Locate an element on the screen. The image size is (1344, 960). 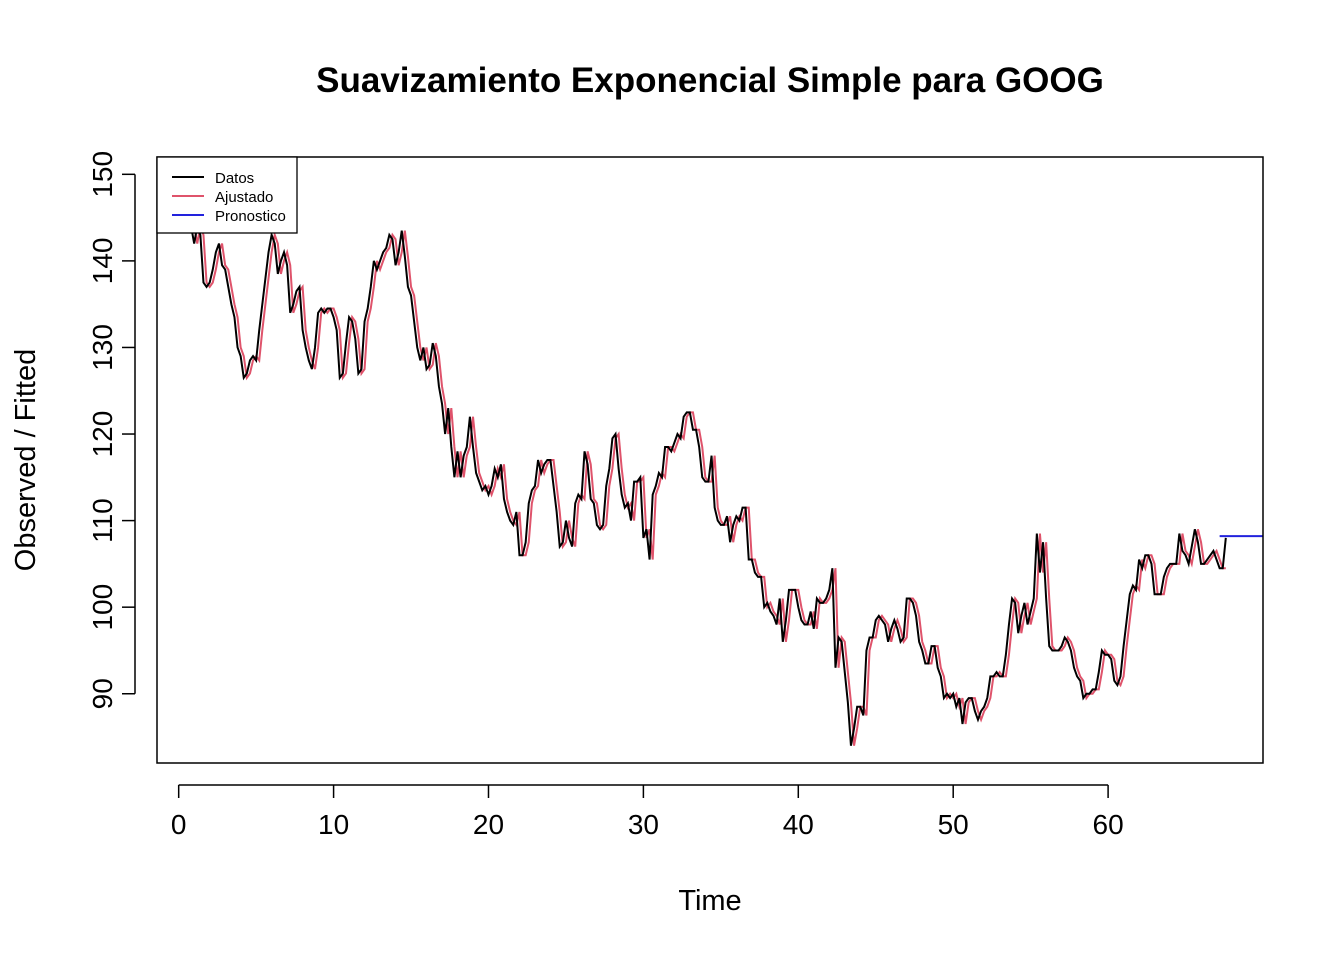
y-tick-label: 130 is located at coordinates (102, 347).